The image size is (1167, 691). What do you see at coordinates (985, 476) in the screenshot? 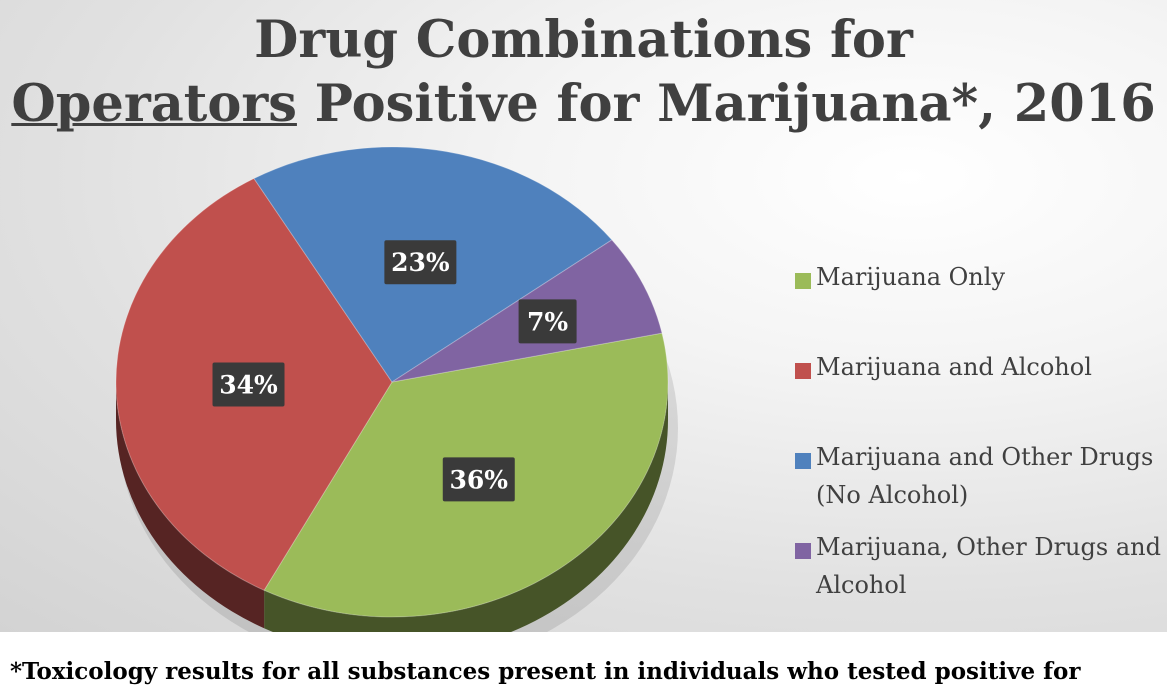
I see `legend-label: Marijuana and Other Drugs (No Alcohol)` at bounding box center [985, 476].